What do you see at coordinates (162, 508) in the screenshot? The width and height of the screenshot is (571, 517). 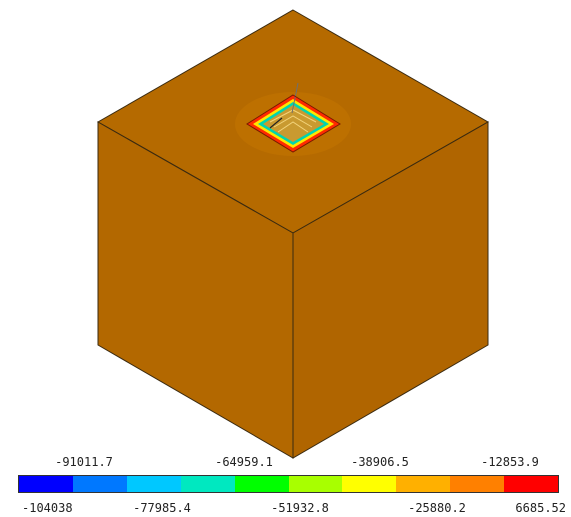 I see `legend-label: -77985.4` at bounding box center [162, 508].